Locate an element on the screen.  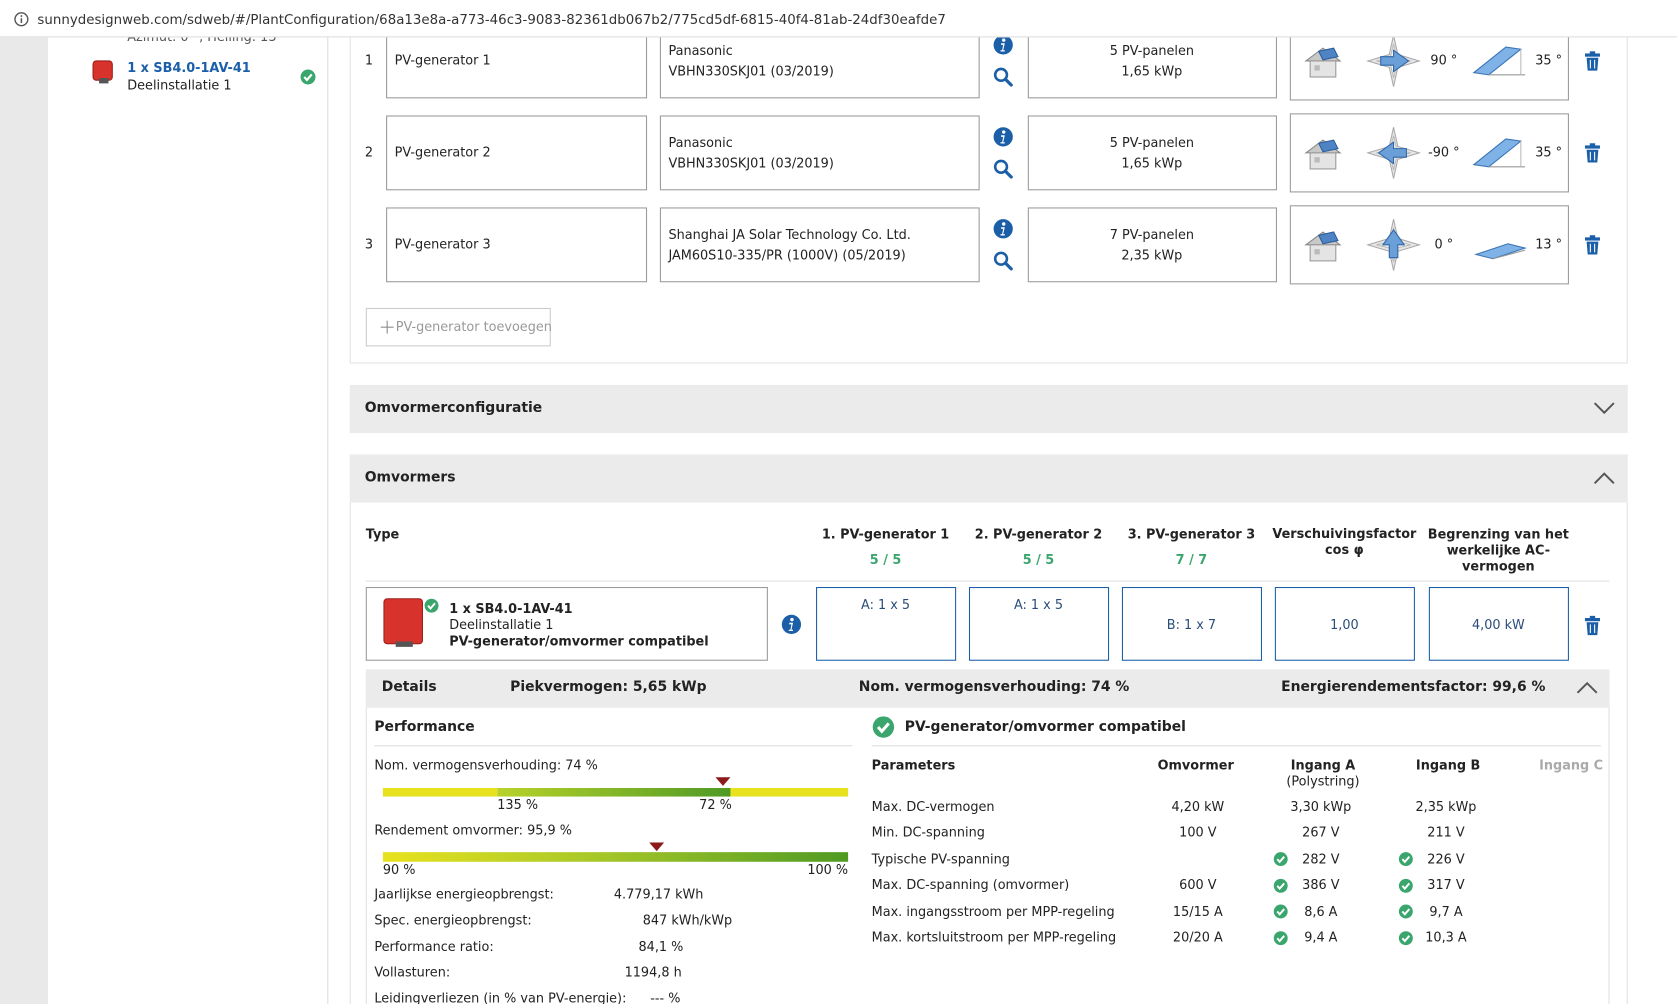
module-type: VBHN330SKJ01 (03/2019) is located at coordinates (751, 71).